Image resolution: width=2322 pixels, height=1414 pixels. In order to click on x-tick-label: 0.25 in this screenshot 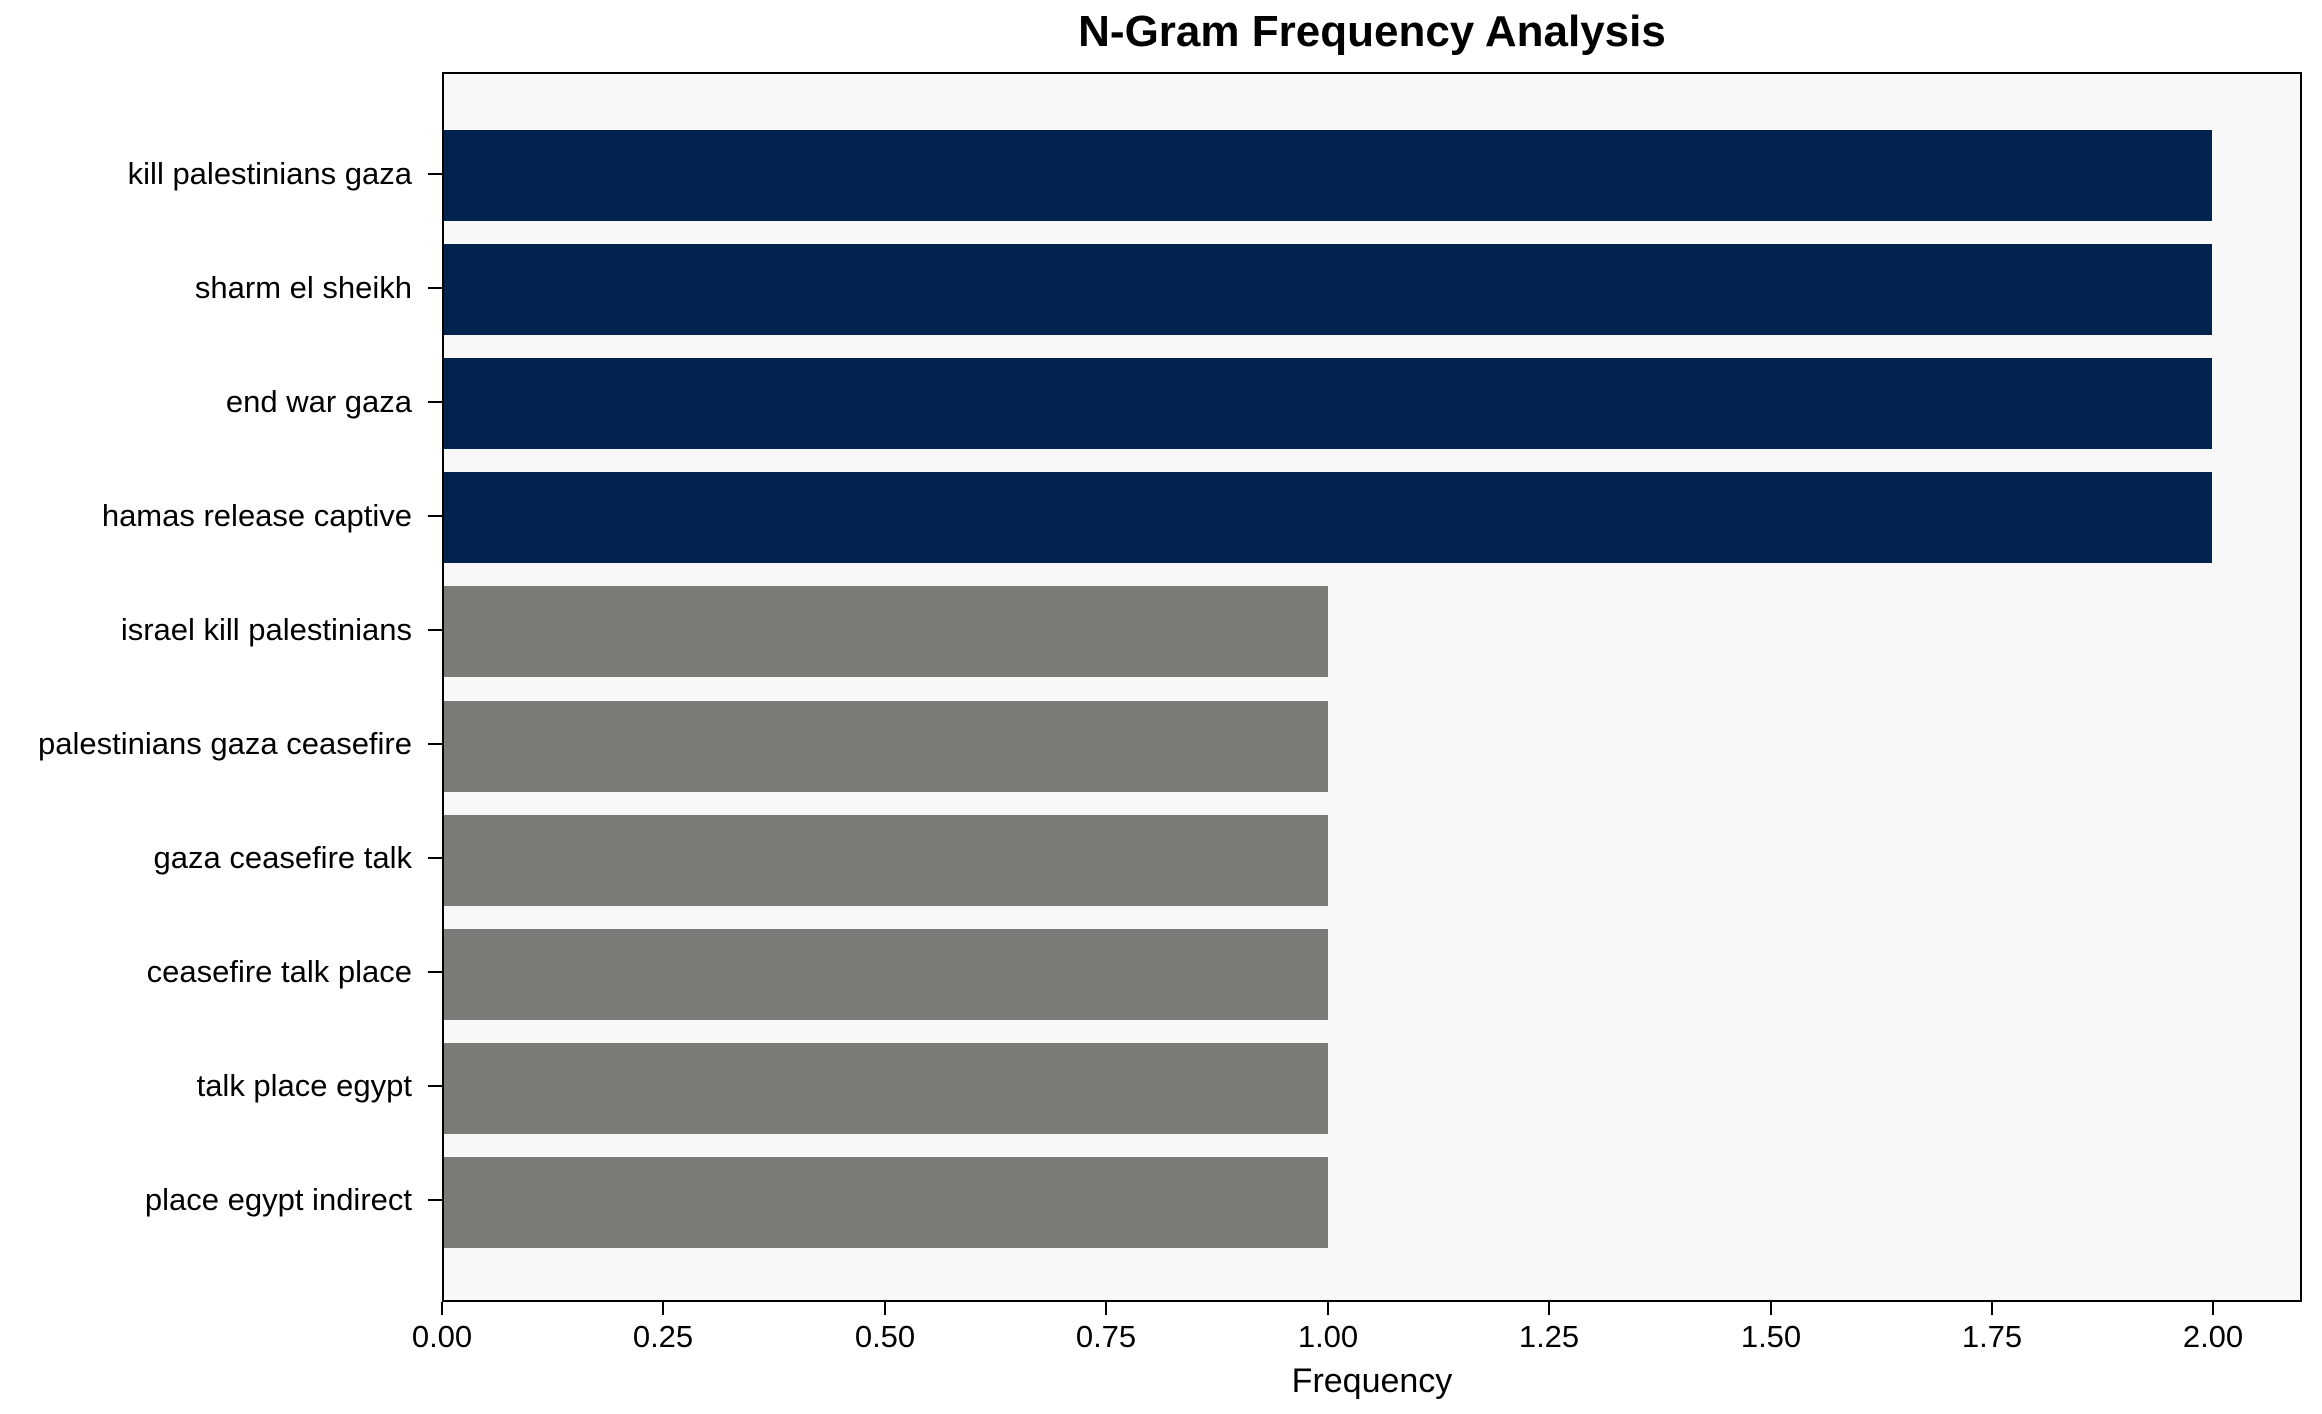, I will do `click(663, 1336)`.